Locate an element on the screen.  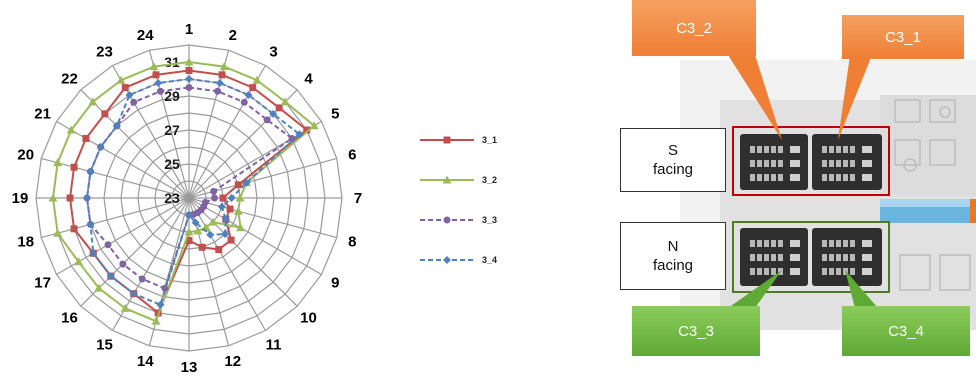
callout-c3-4-label: C3_4 is located at coordinates (906, 331).